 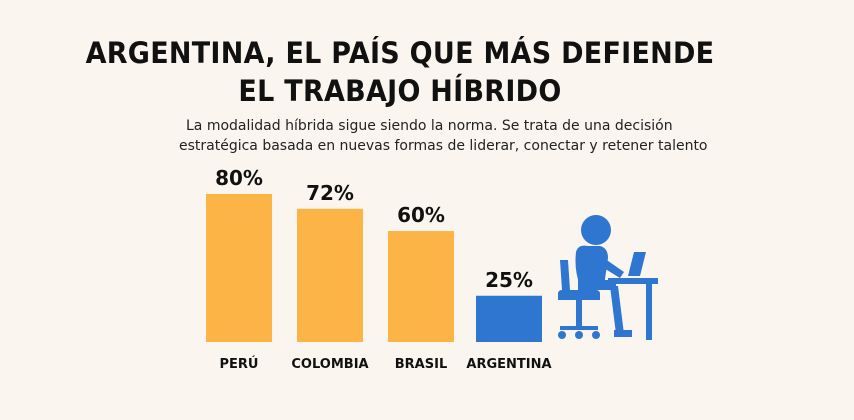 I want to click on value-label-2: 60%, so click(x=421, y=215).